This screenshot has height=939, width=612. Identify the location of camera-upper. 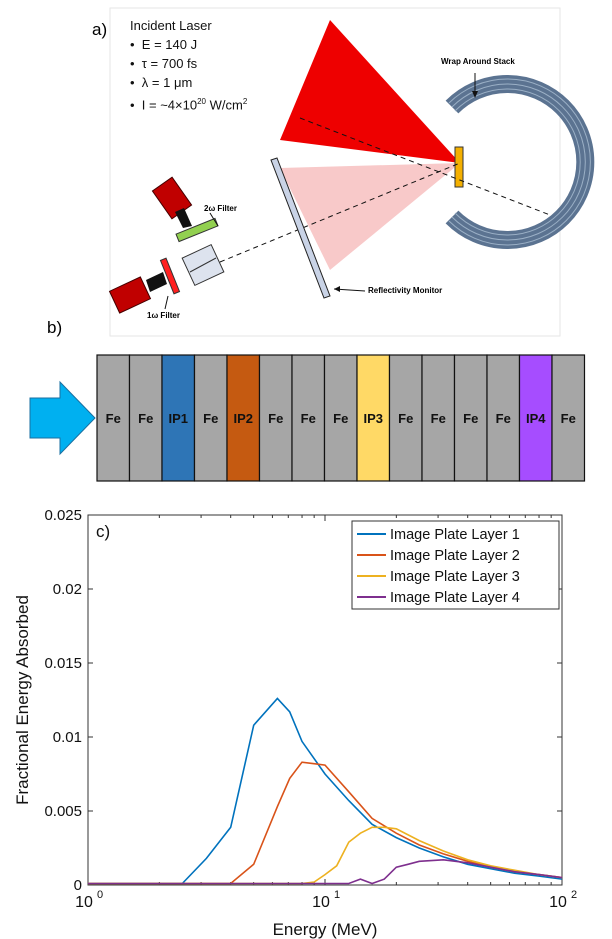
(172, 202).